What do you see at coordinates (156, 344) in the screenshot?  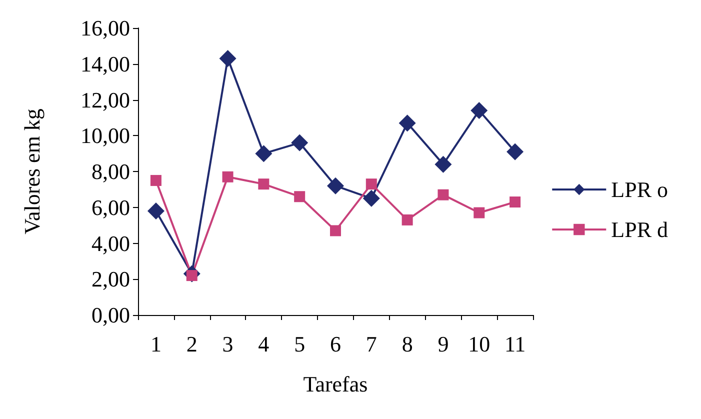 I see `x-tick-label: 1` at bounding box center [156, 344].